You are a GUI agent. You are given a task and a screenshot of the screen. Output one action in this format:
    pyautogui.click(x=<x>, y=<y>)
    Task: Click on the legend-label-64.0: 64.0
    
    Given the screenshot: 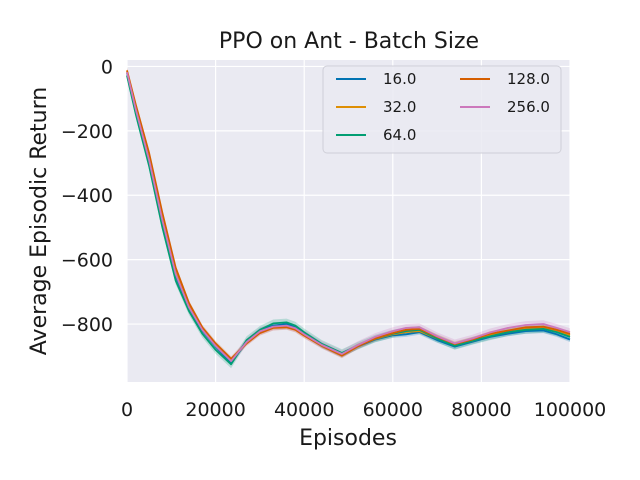 What is the action you would take?
    pyautogui.click(x=399, y=135)
    